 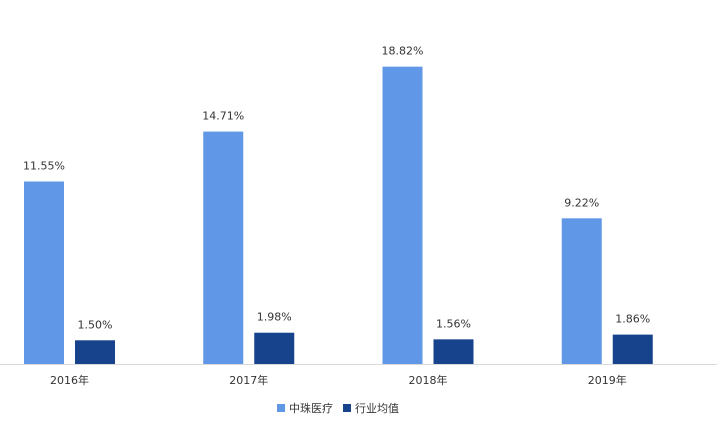 I want to click on data-label-series-1-2: 14.71%, so click(x=223, y=116).